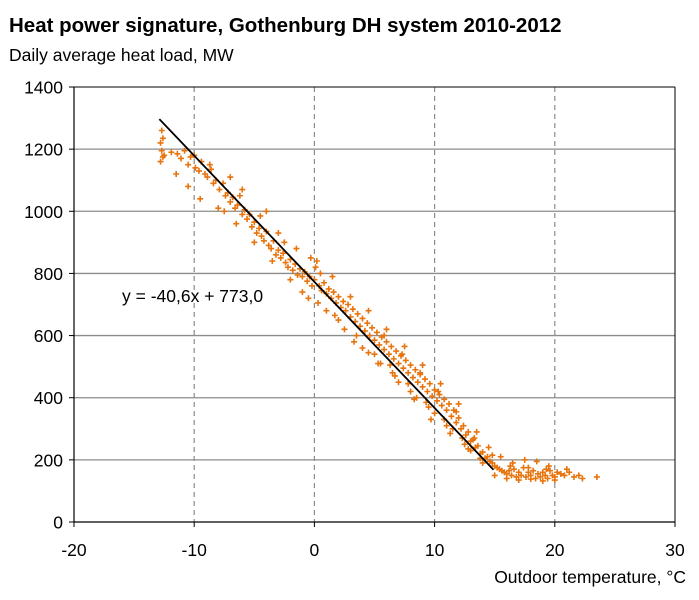  I want to click on y-tick-label: 600, so click(48, 336).